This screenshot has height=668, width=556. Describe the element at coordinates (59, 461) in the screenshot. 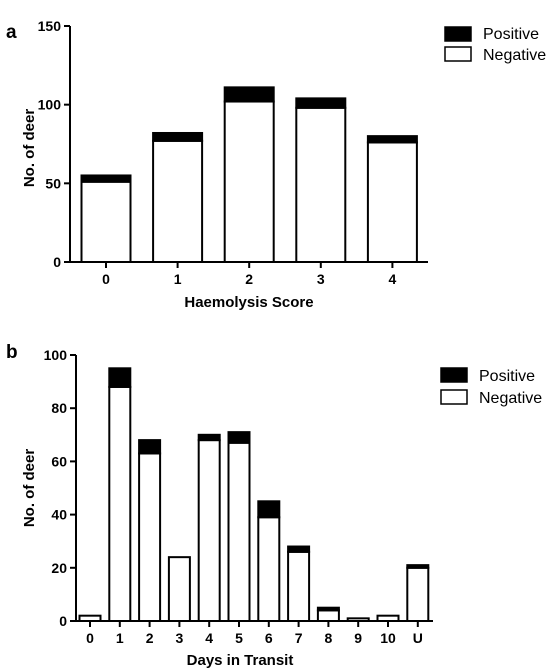

I see `y-tick-label: 60` at that location.